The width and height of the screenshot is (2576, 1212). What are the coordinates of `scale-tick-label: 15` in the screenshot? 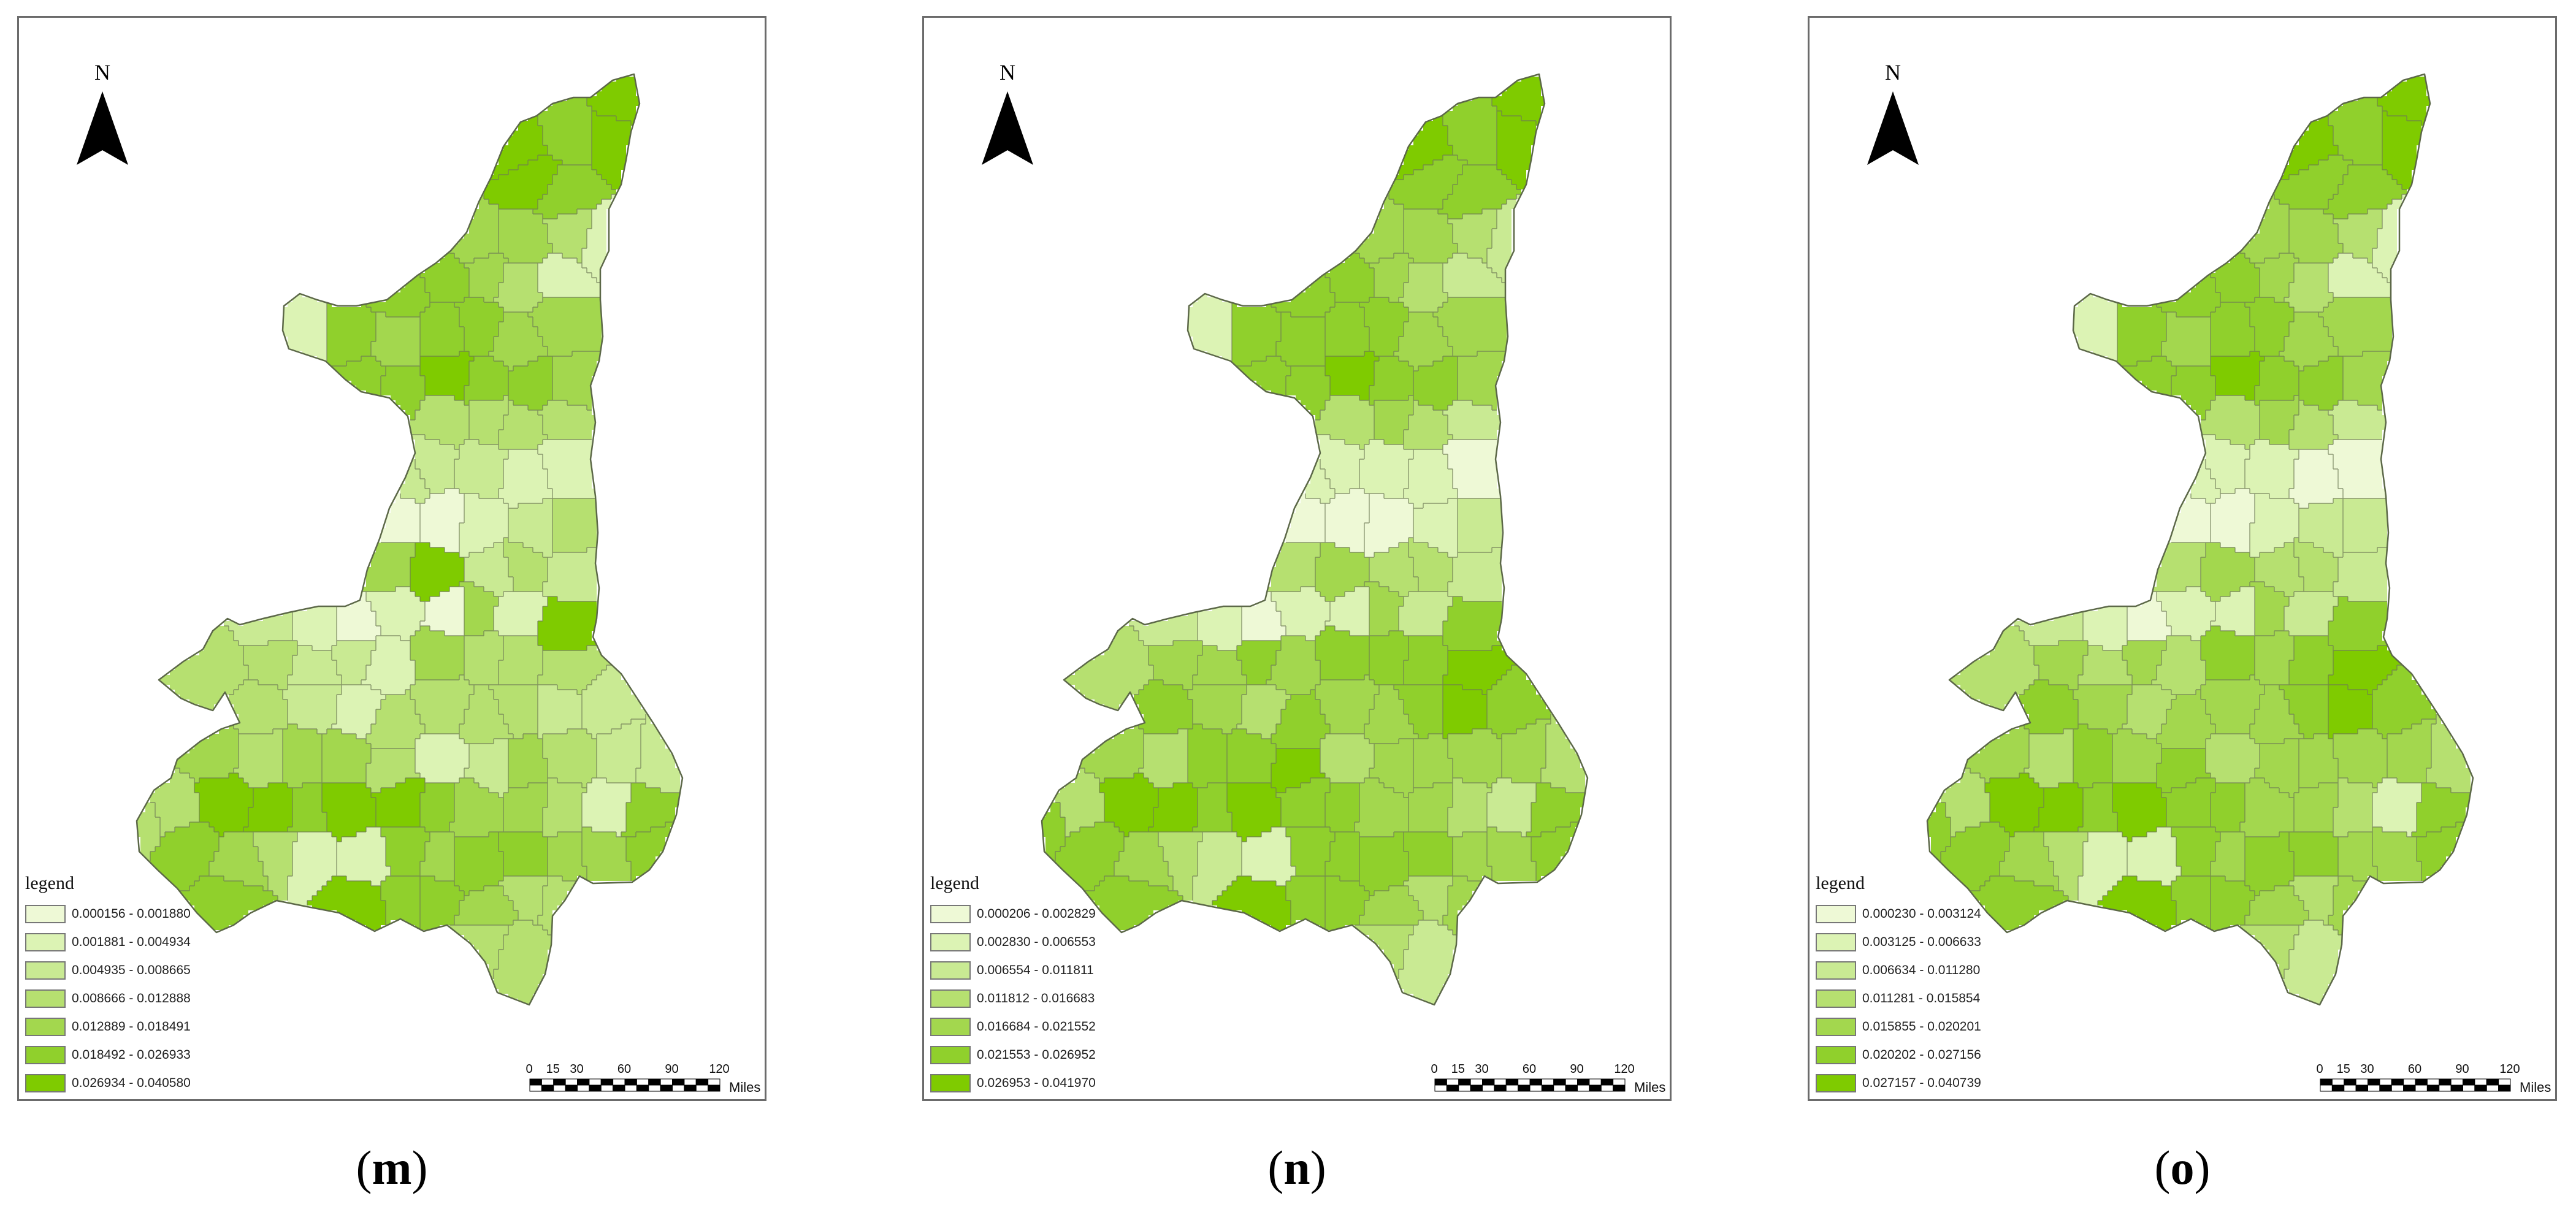 It's located at (1458, 1069).